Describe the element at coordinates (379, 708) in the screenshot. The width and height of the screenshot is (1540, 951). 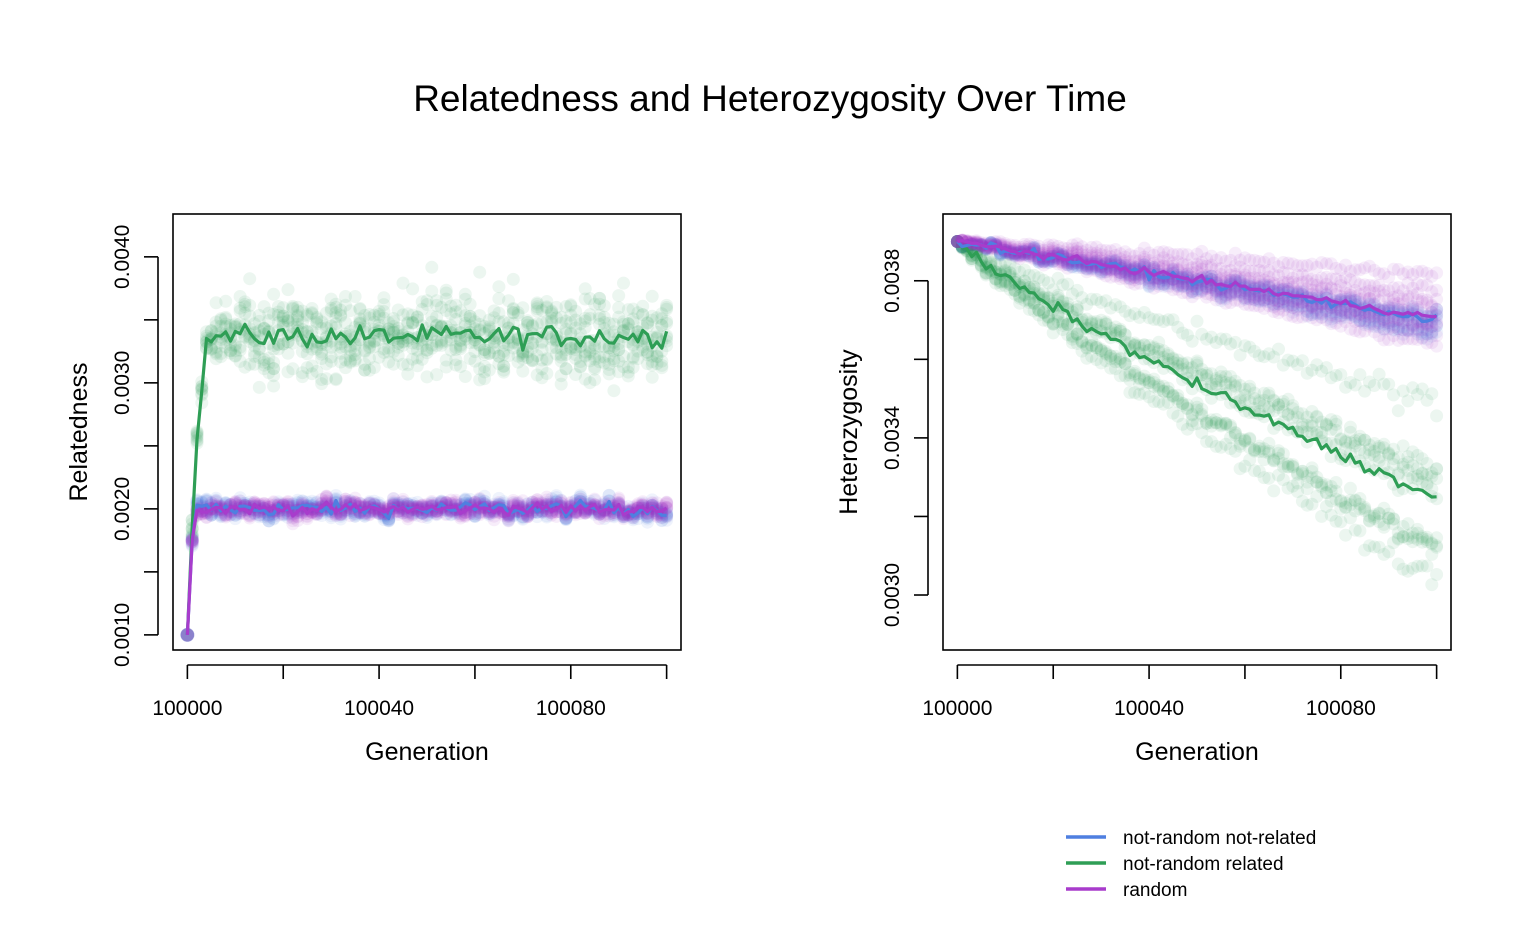
I see `x-tick-label: 100040` at that location.